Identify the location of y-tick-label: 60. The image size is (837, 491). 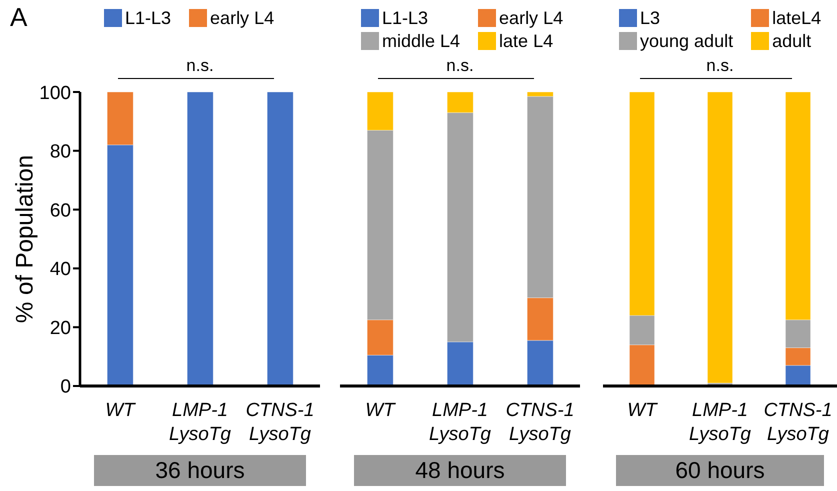
(60, 211).